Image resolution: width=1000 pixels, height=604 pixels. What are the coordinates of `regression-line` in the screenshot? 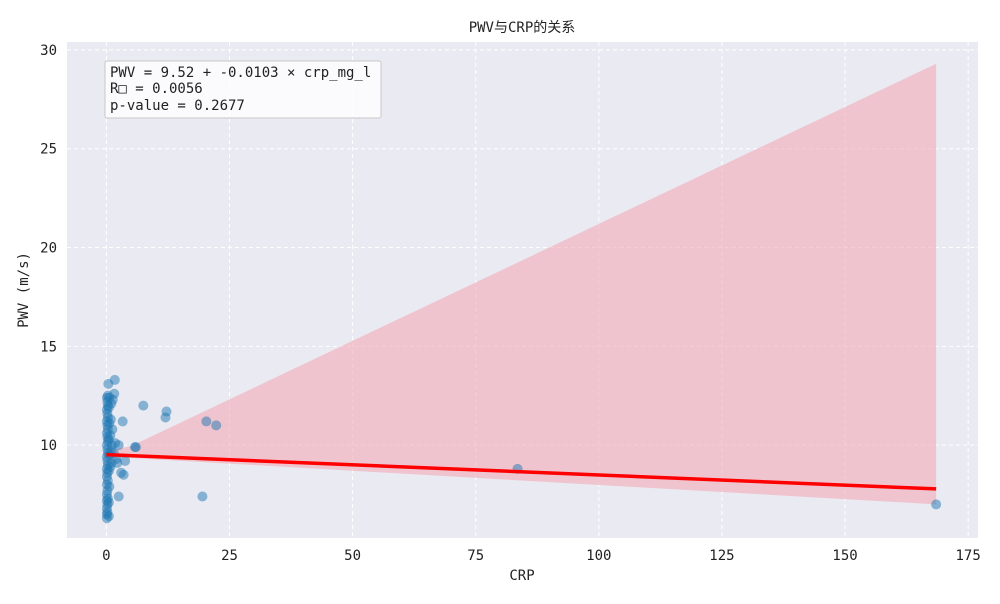 It's located at (521, 471).